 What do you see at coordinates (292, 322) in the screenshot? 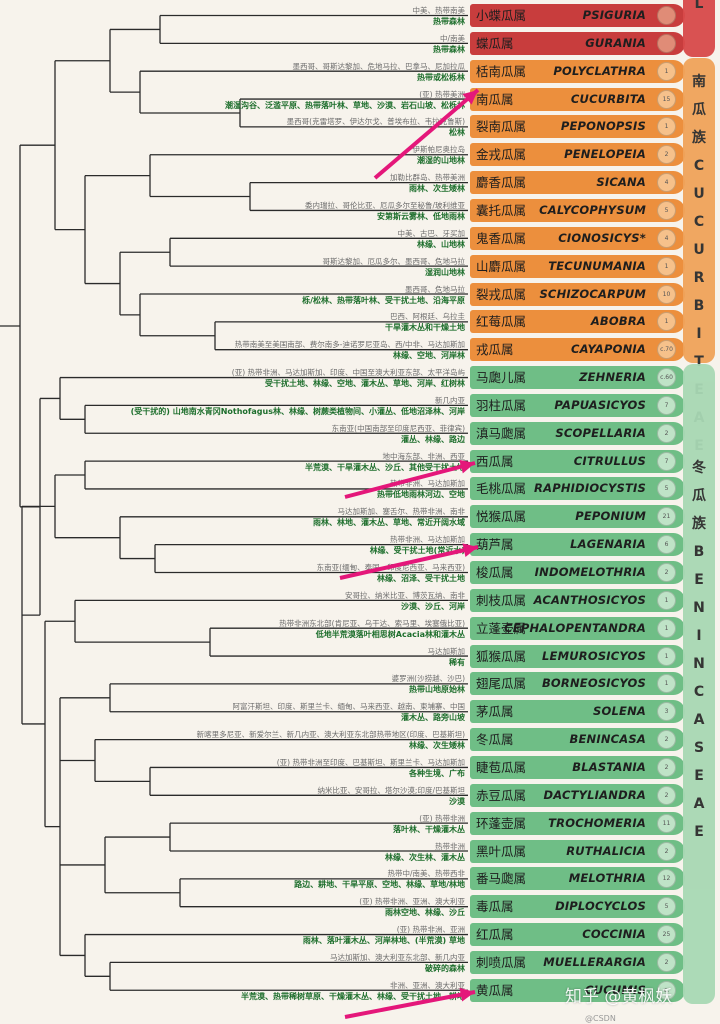
I see `genus-distribution: 巴西、阿根廷、乌拉圭 干旱灌木丛和干燥土地` at bounding box center [292, 322].